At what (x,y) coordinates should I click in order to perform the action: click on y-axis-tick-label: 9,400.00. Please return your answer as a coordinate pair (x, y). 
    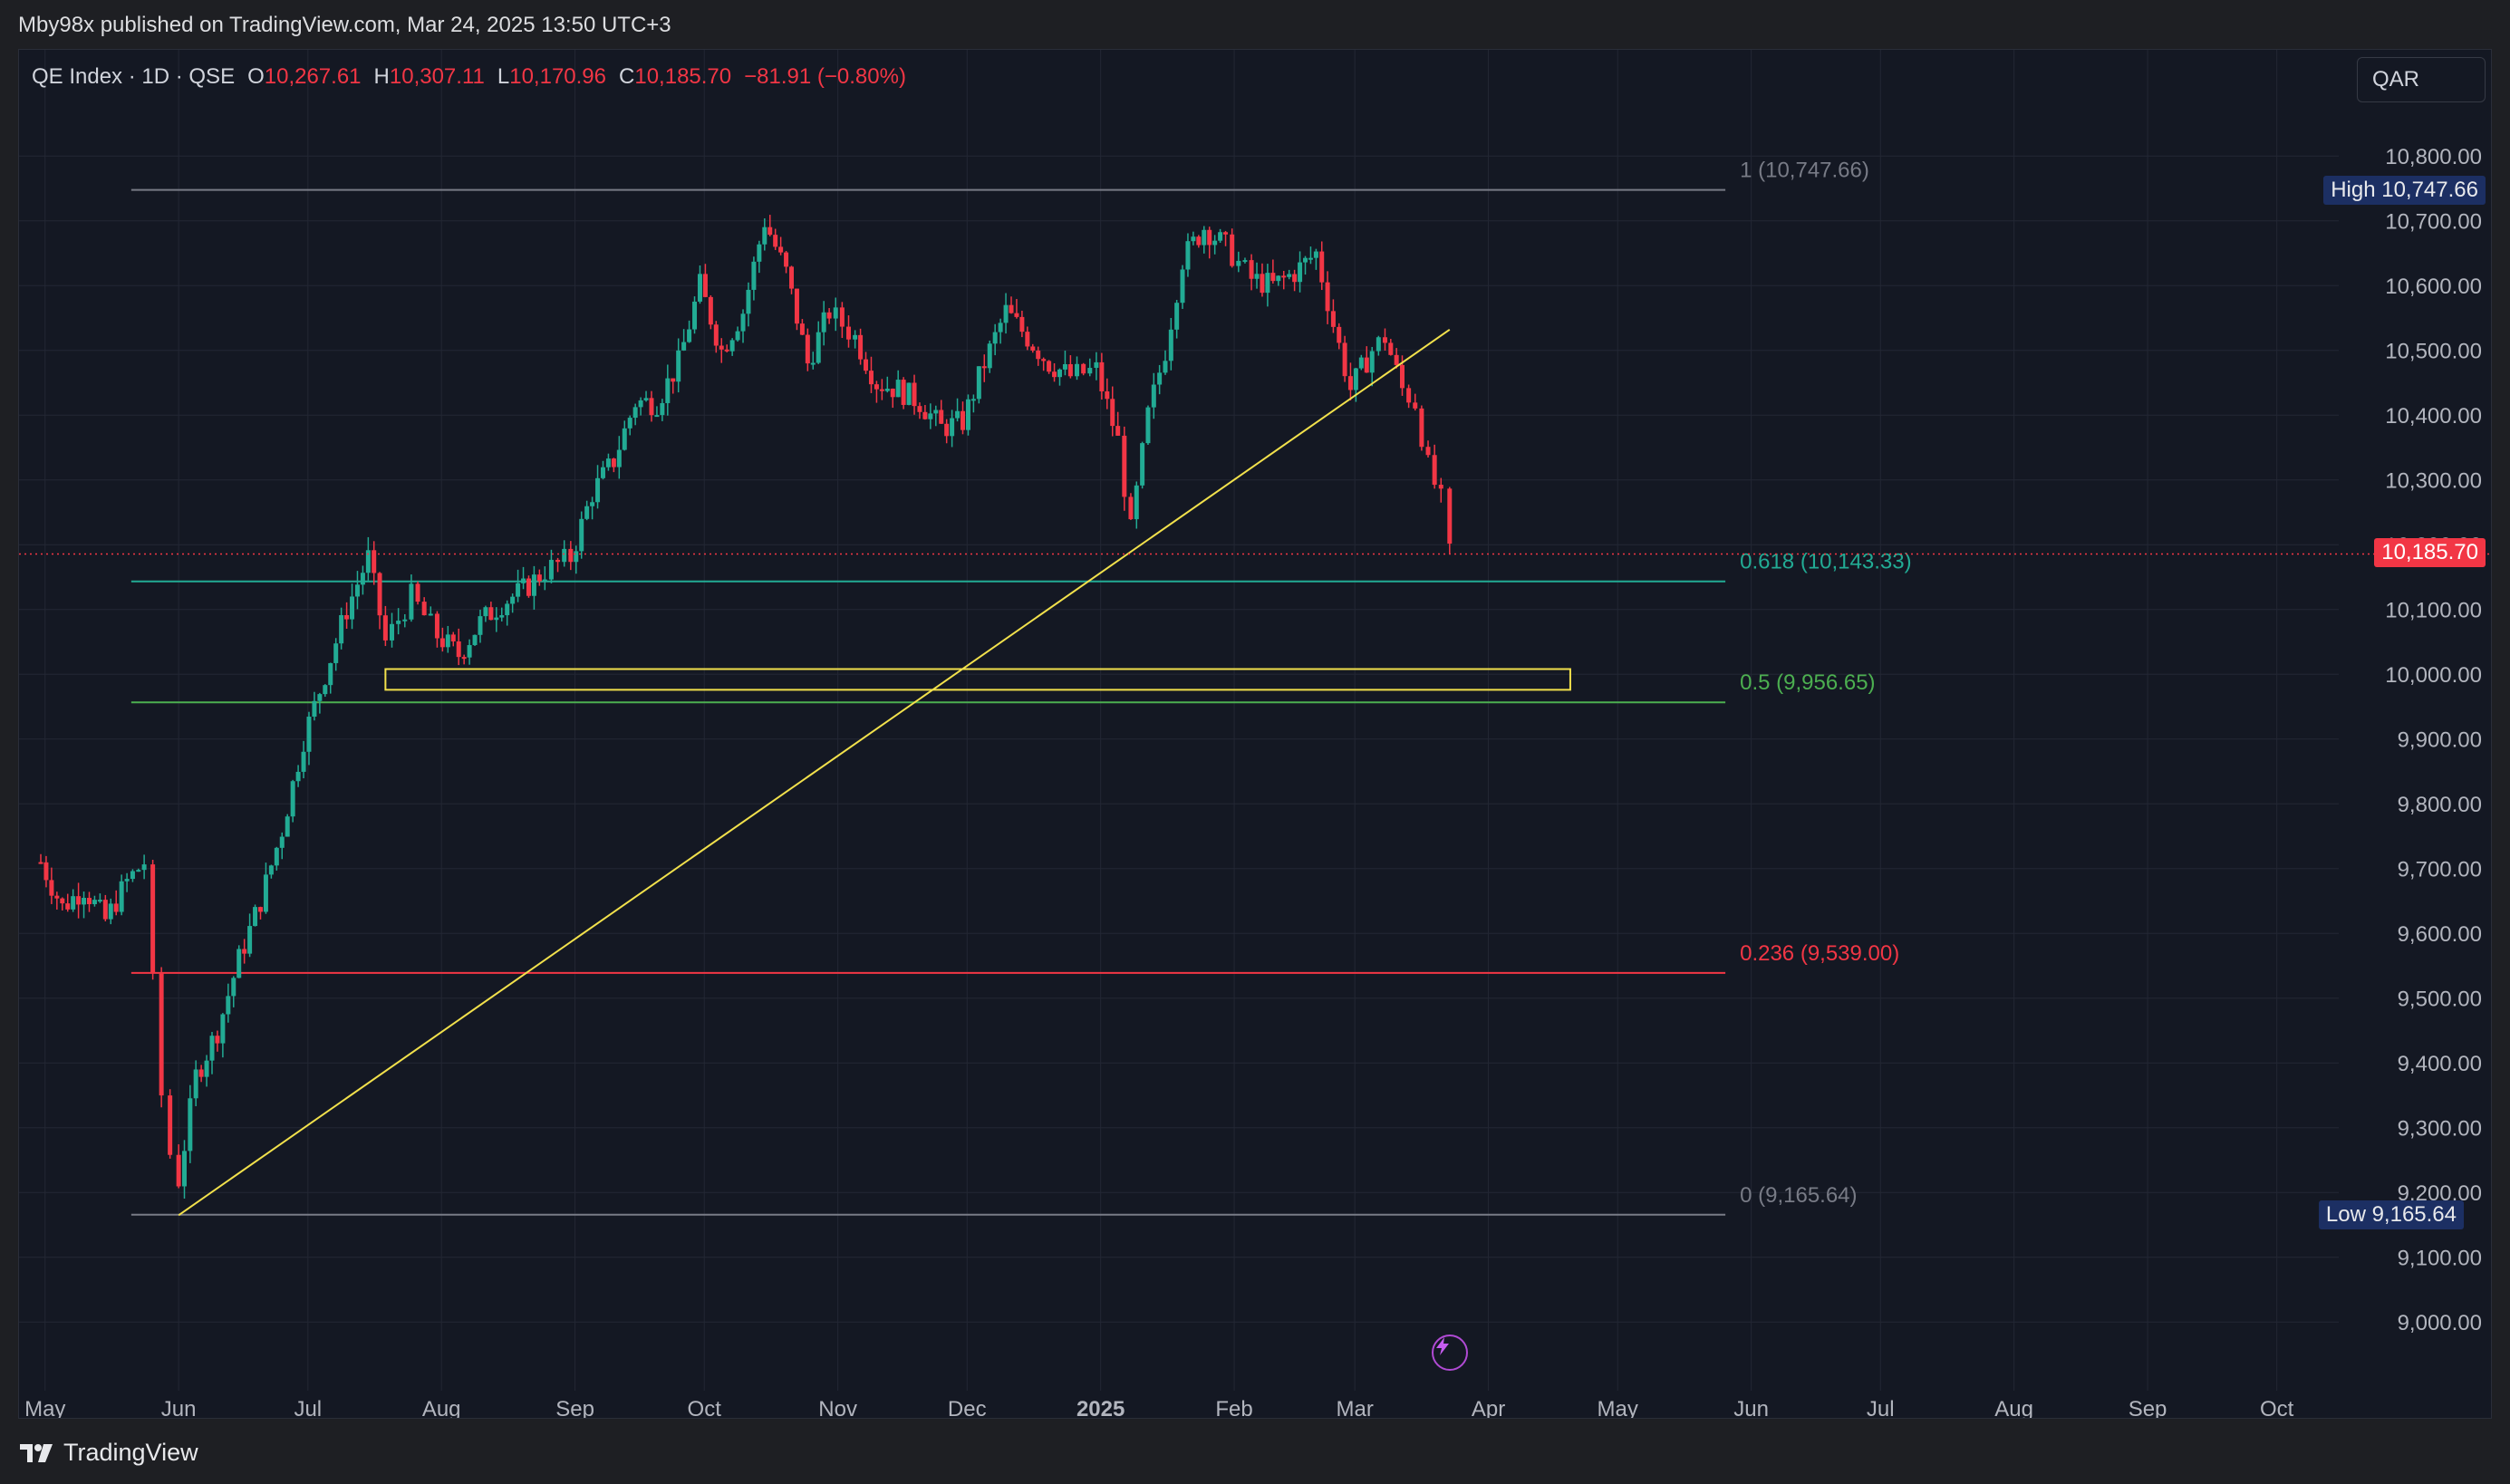
    Looking at the image, I should click on (2440, 1064).